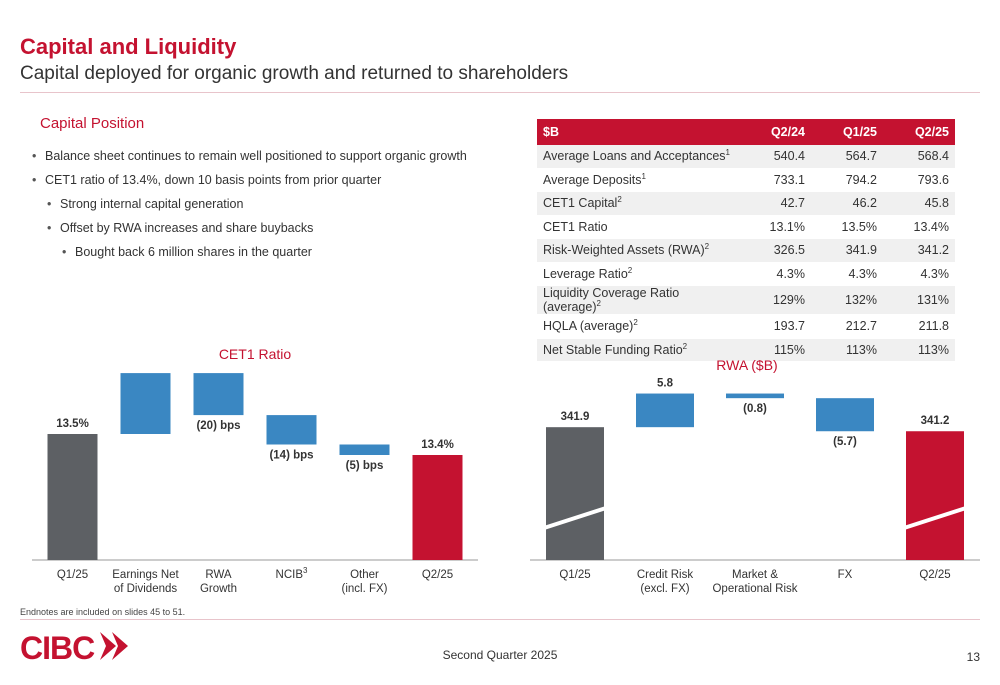 The image size is (1000, 685). Describe the element at coordinates (919, 157) in the screenshot. I see `table-cell: 568.4` at that location.